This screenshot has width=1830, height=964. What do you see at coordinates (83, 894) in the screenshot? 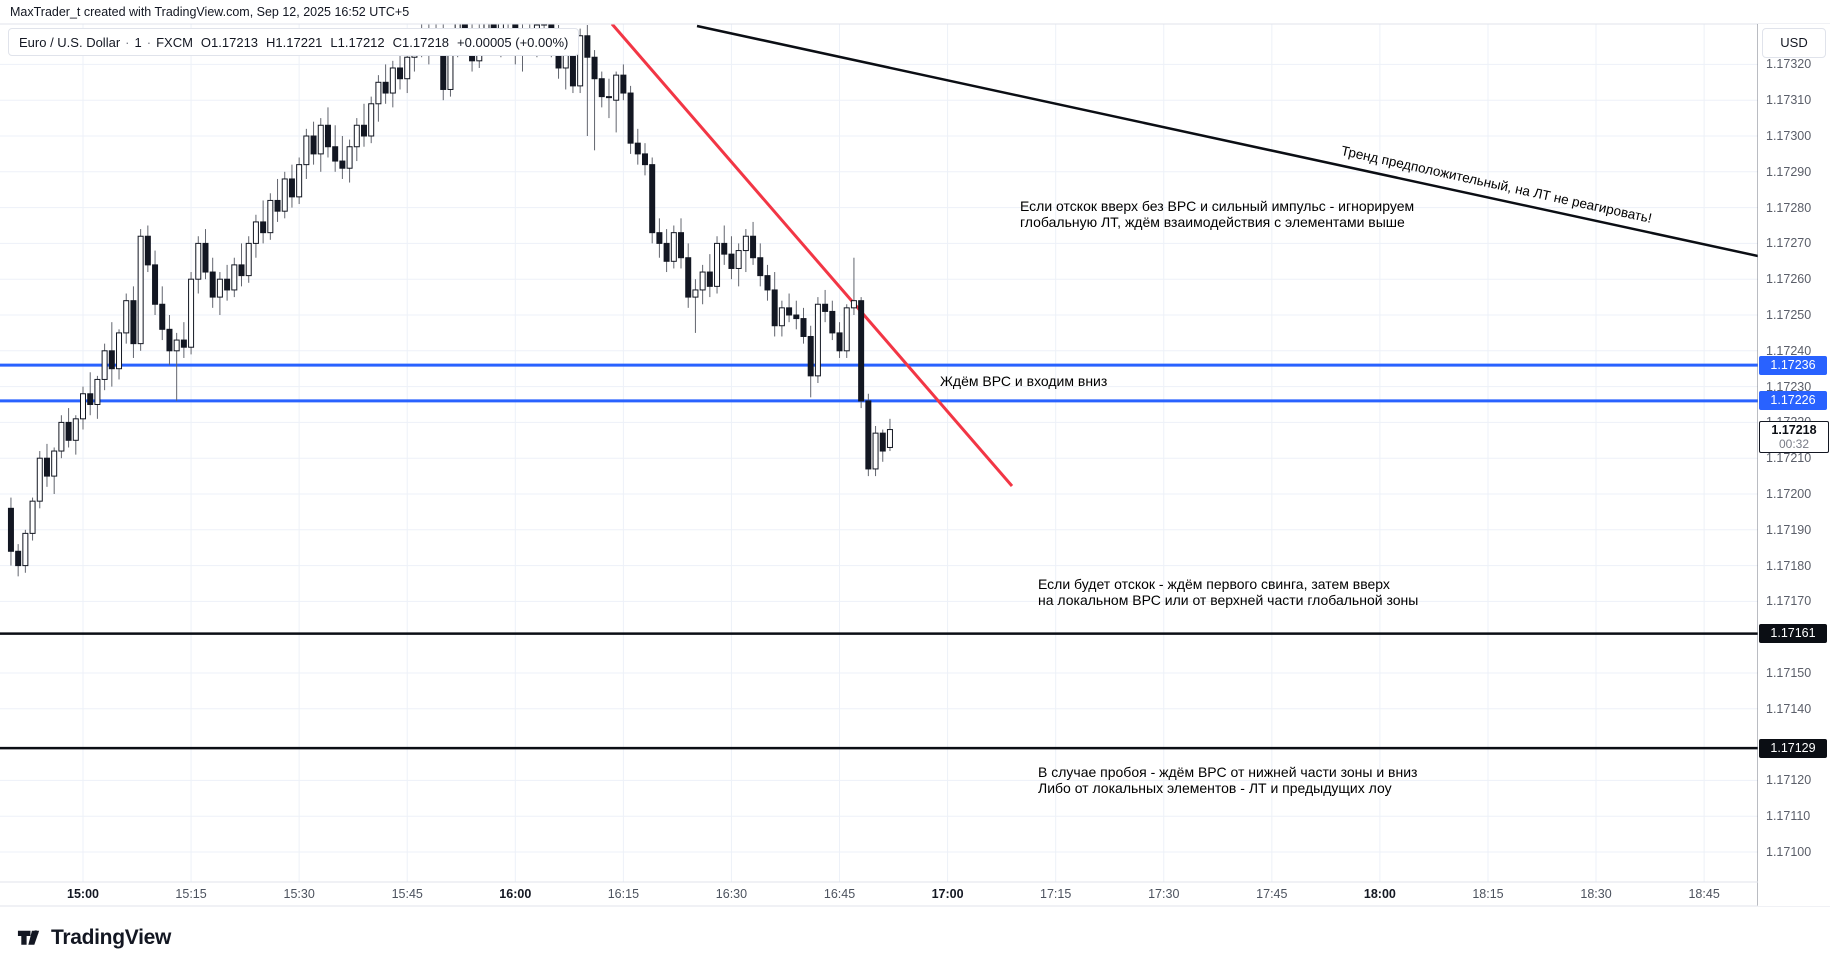
I see `time-axis-label: 15:00` at bounding box center [83, 894].